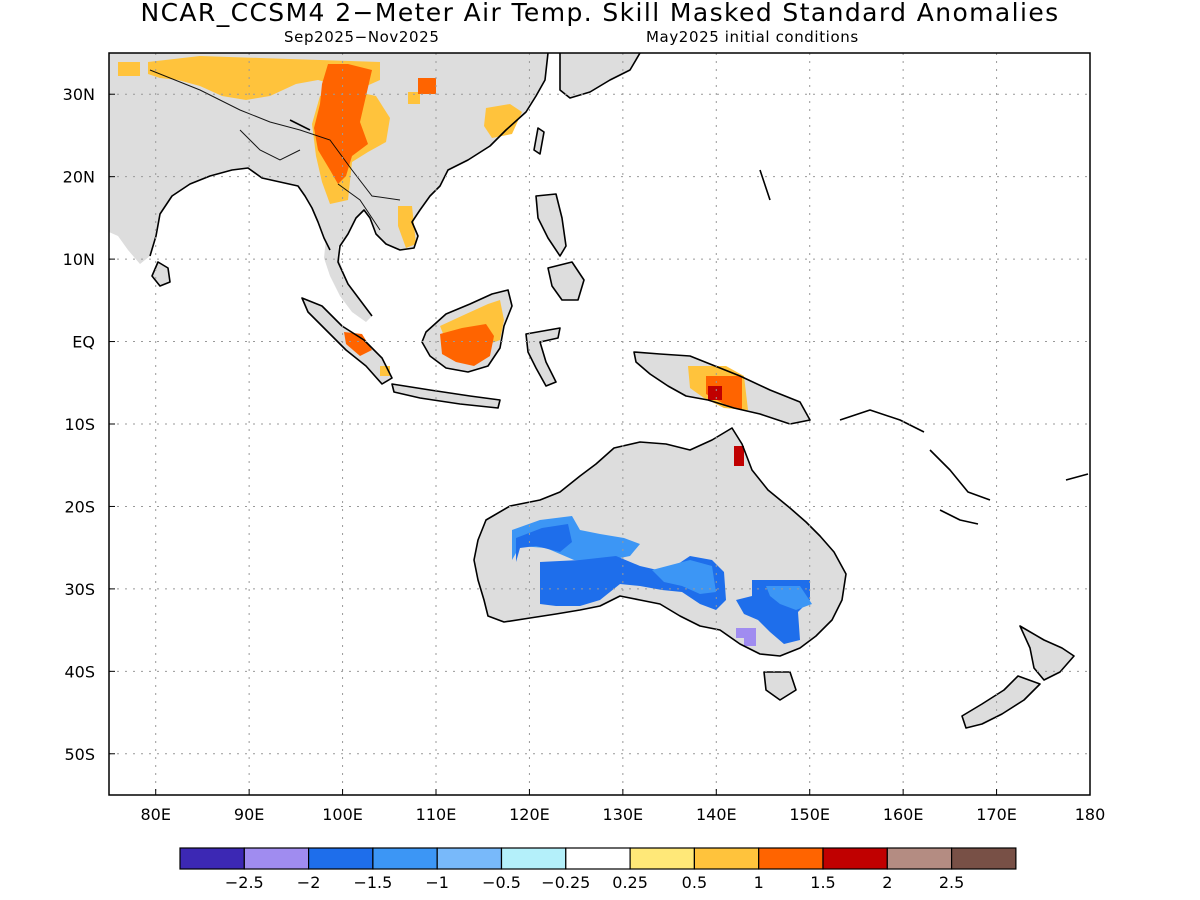 The height and width of the screenshot is (900, 1200). What do you see at coordinates (501, 882) in the screenshot?
I see `colorbar-label: −0.5` at bounding box center [501, 882].